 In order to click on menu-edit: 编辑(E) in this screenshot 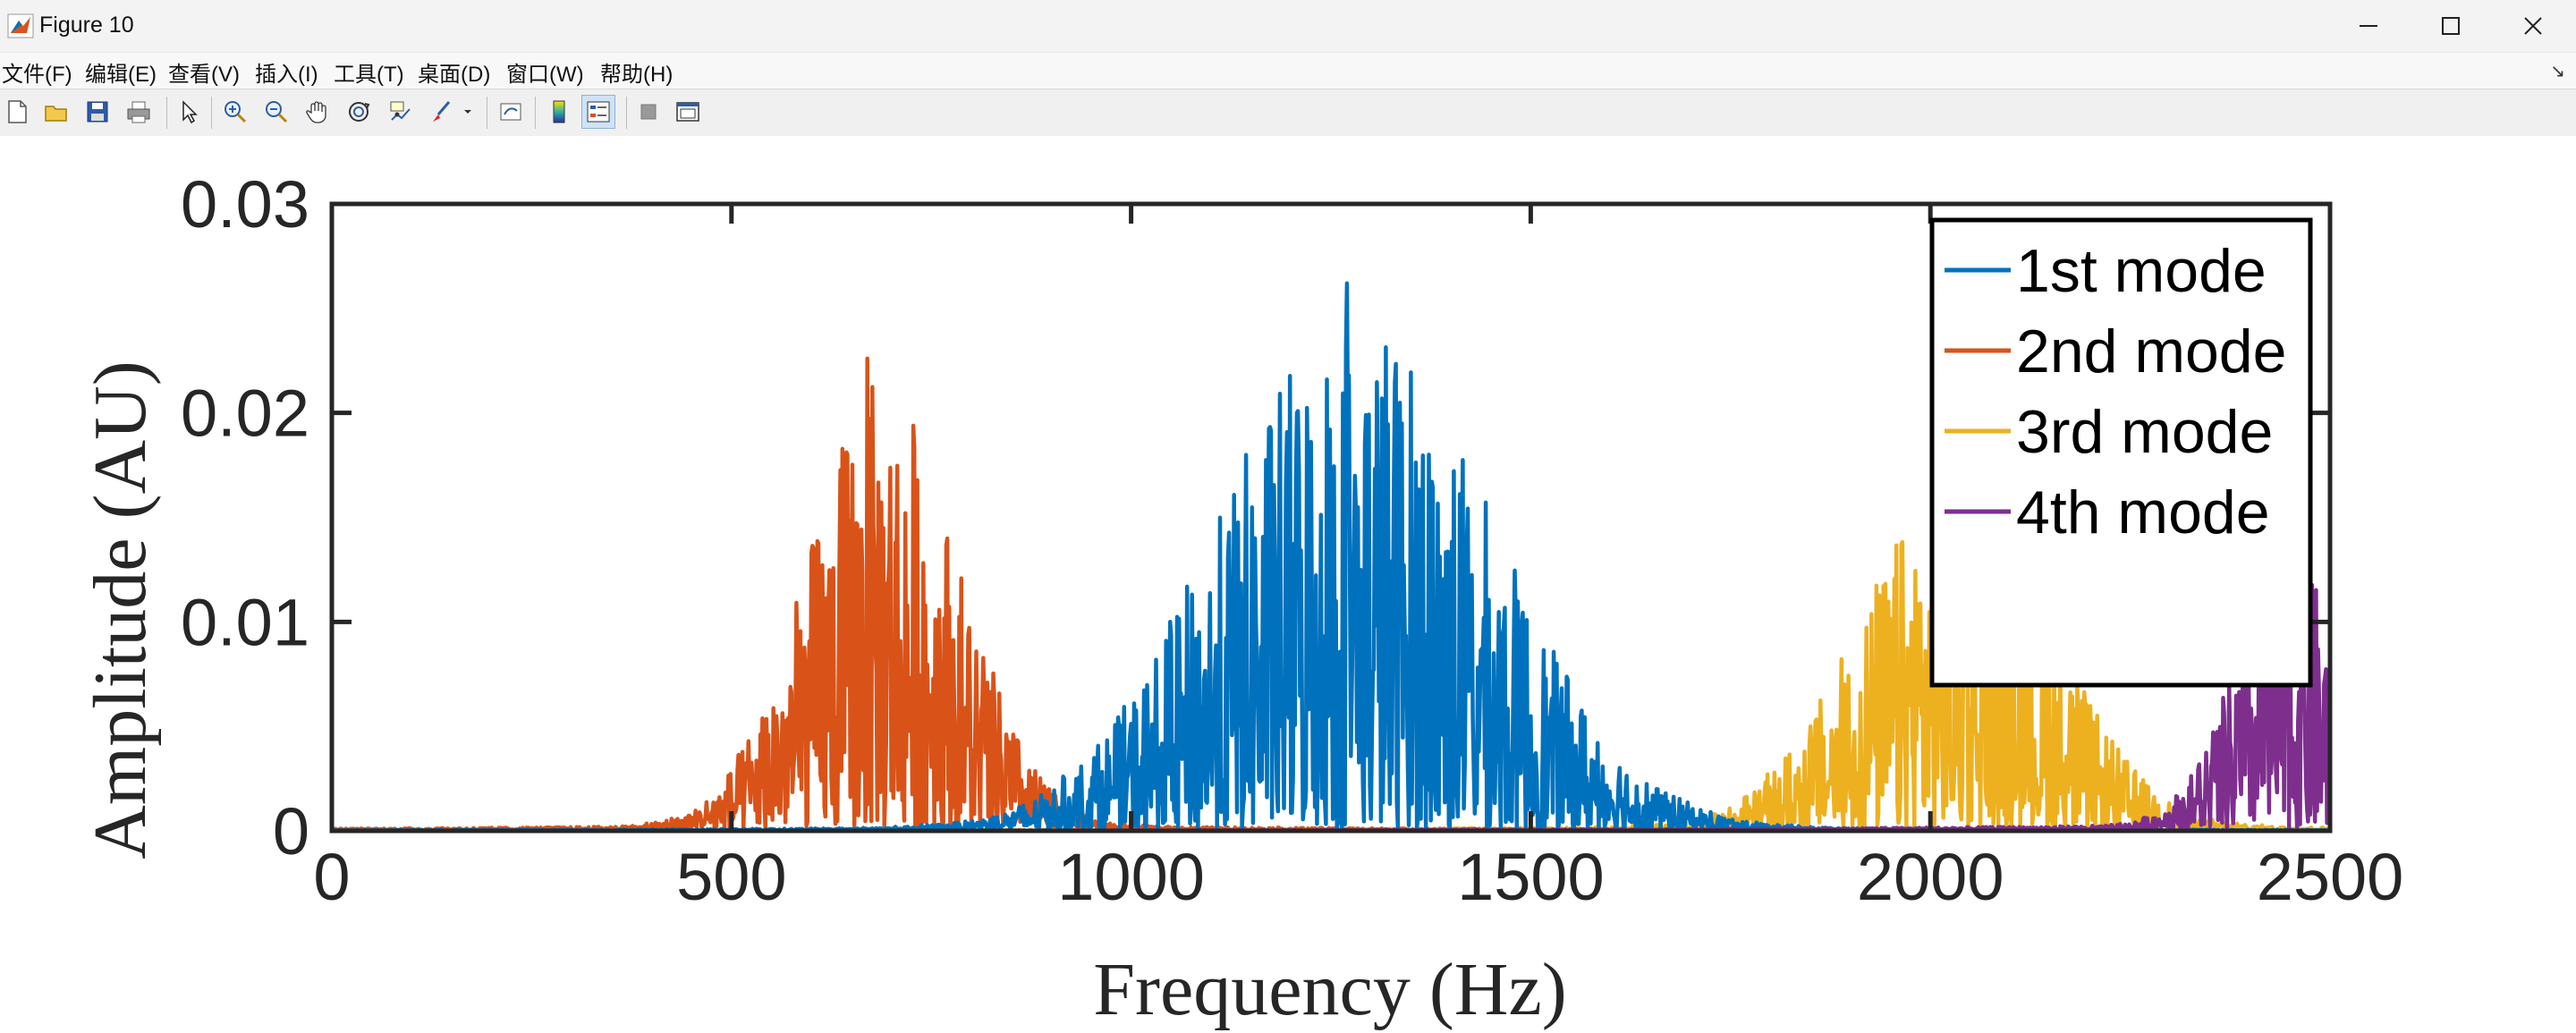, I will do `click(121, 75)`.